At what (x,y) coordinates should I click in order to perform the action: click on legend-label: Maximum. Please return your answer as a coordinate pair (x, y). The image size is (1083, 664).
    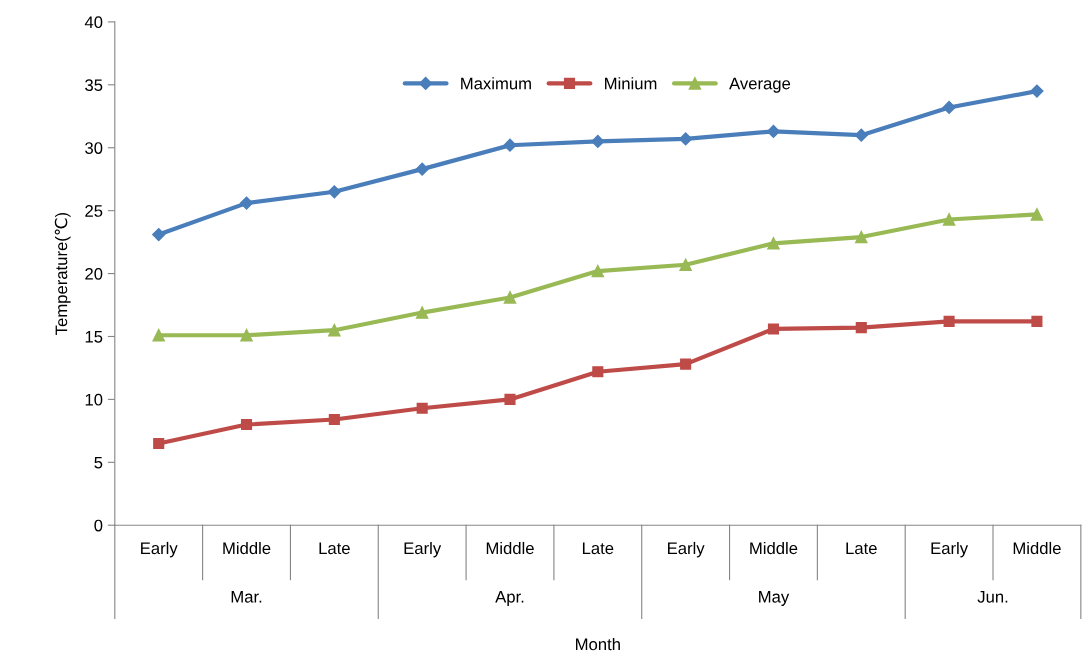
    Looking at the image, I should click on (496, 83).